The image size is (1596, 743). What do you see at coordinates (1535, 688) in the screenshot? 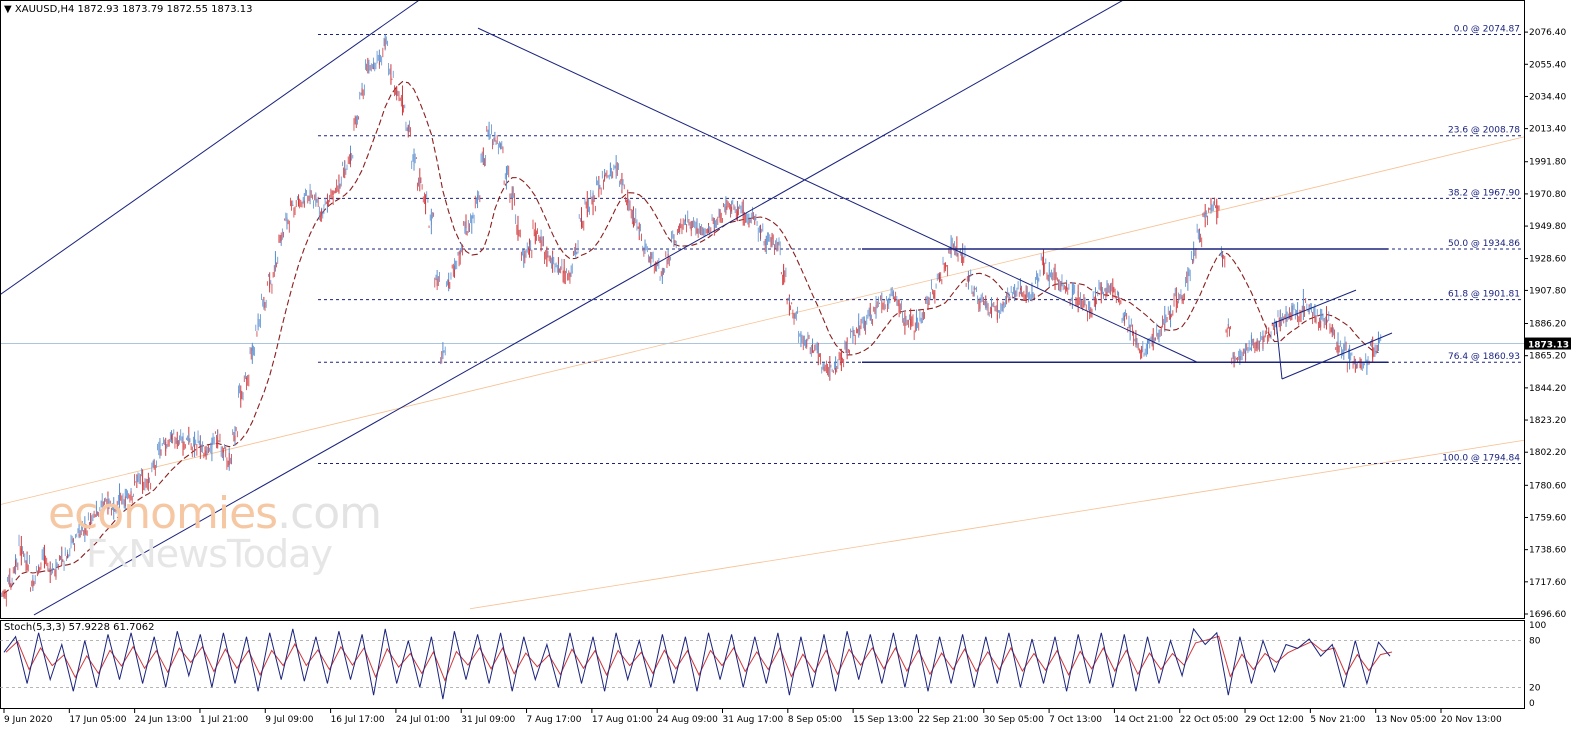
I see `stoch-scale-label: 20` at bounding box center [1535, 688].